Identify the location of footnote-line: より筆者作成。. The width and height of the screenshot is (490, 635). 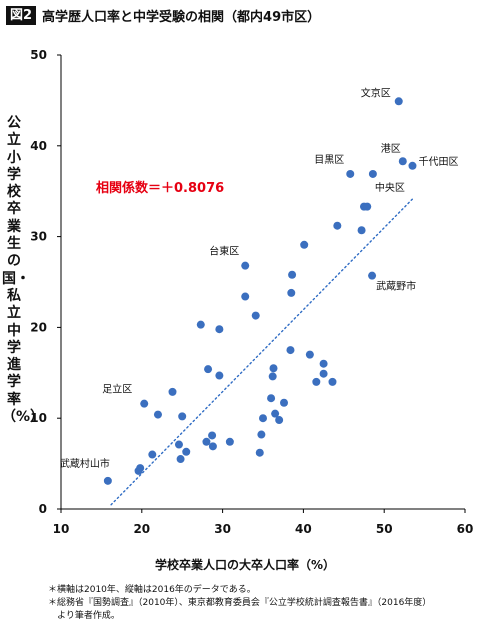
(84, 616).